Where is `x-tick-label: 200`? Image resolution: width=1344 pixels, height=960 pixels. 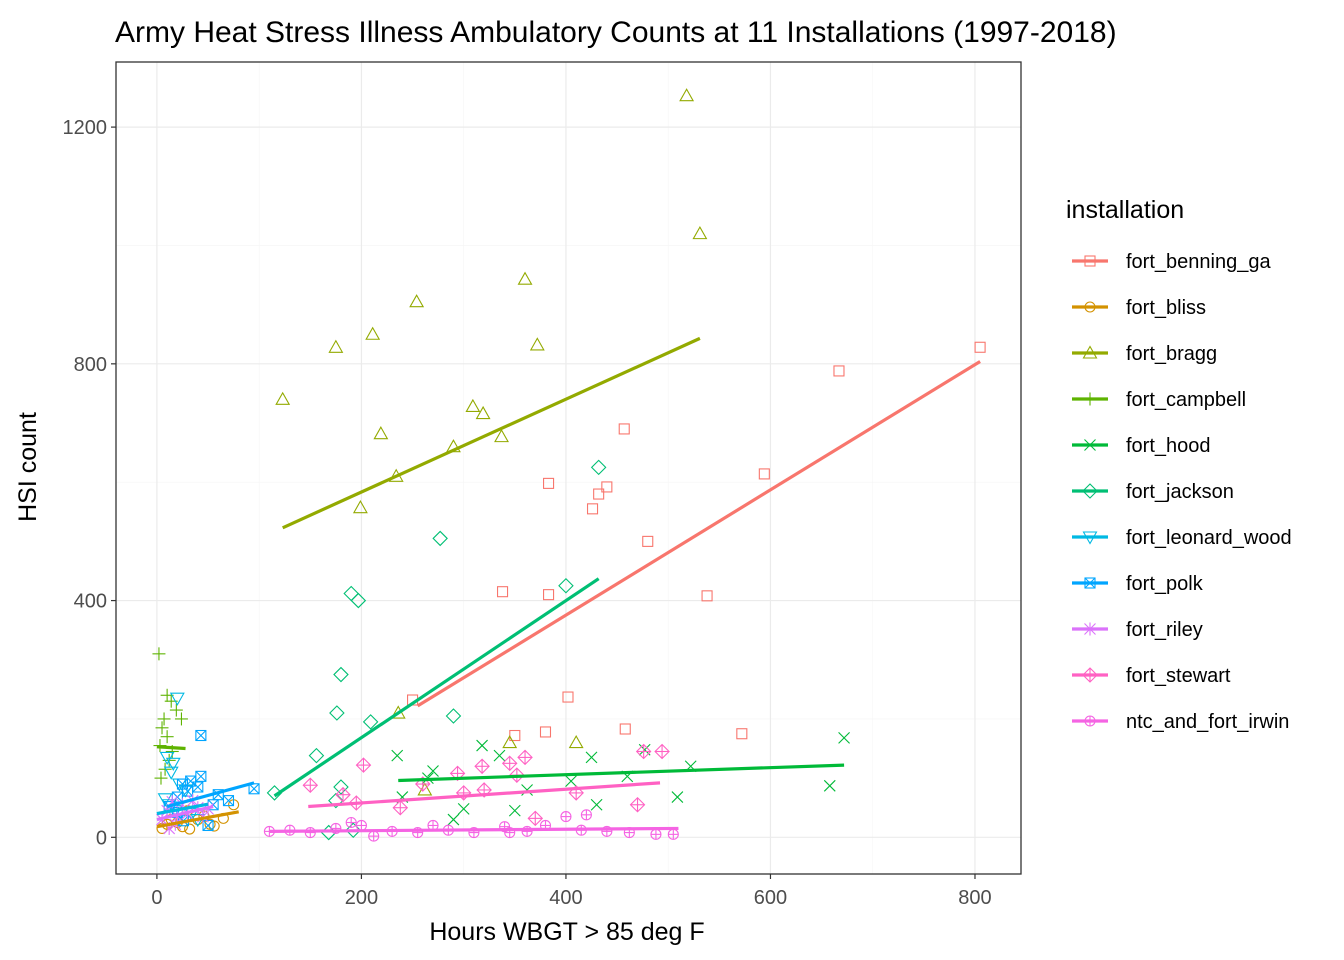 x-tick-label: 200 is located at coordinates (361, 898).